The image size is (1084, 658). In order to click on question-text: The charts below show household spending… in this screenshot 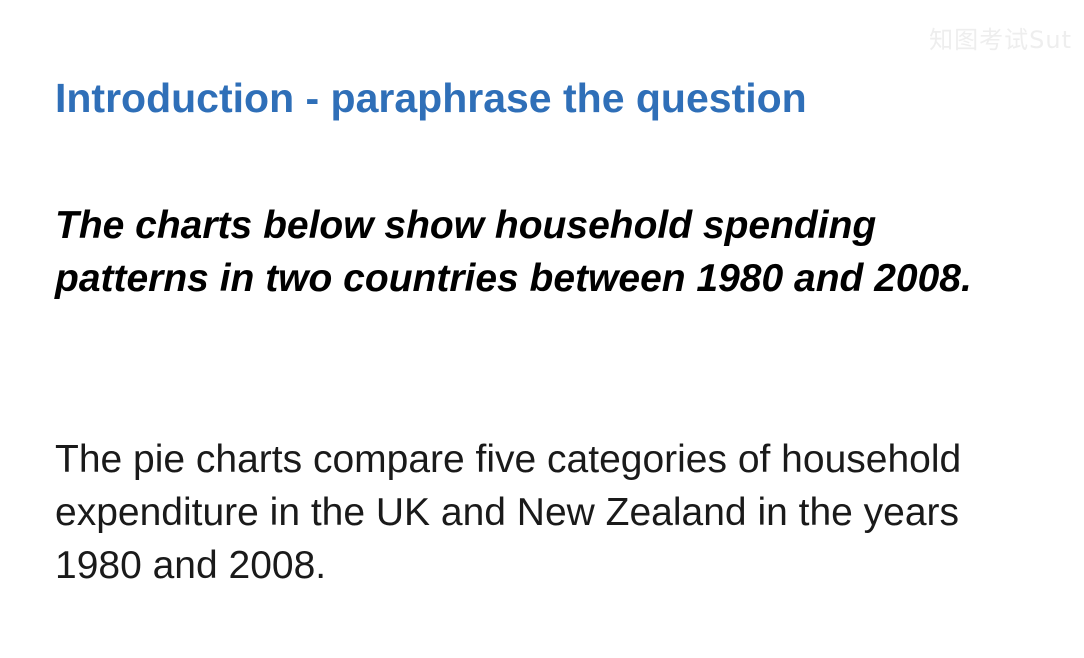, I will do `click(513, 252)`.